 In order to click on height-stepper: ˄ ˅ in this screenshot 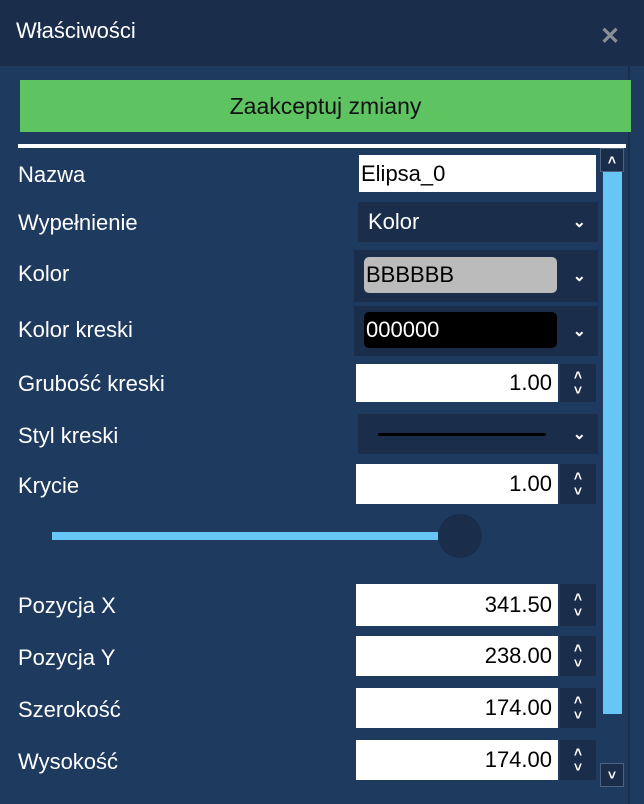, I will do `click(578, 760)`.